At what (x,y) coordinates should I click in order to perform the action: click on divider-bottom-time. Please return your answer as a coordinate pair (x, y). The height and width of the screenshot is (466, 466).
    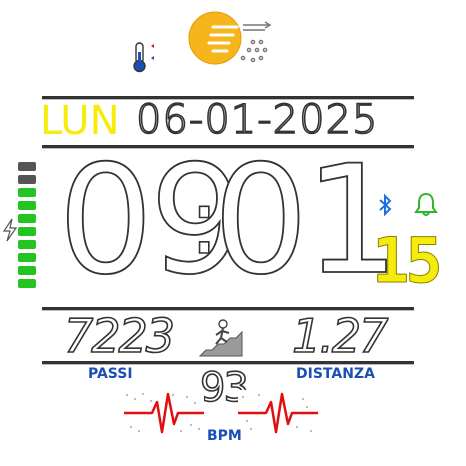
    Looking at the image, I should click on (228, 309).